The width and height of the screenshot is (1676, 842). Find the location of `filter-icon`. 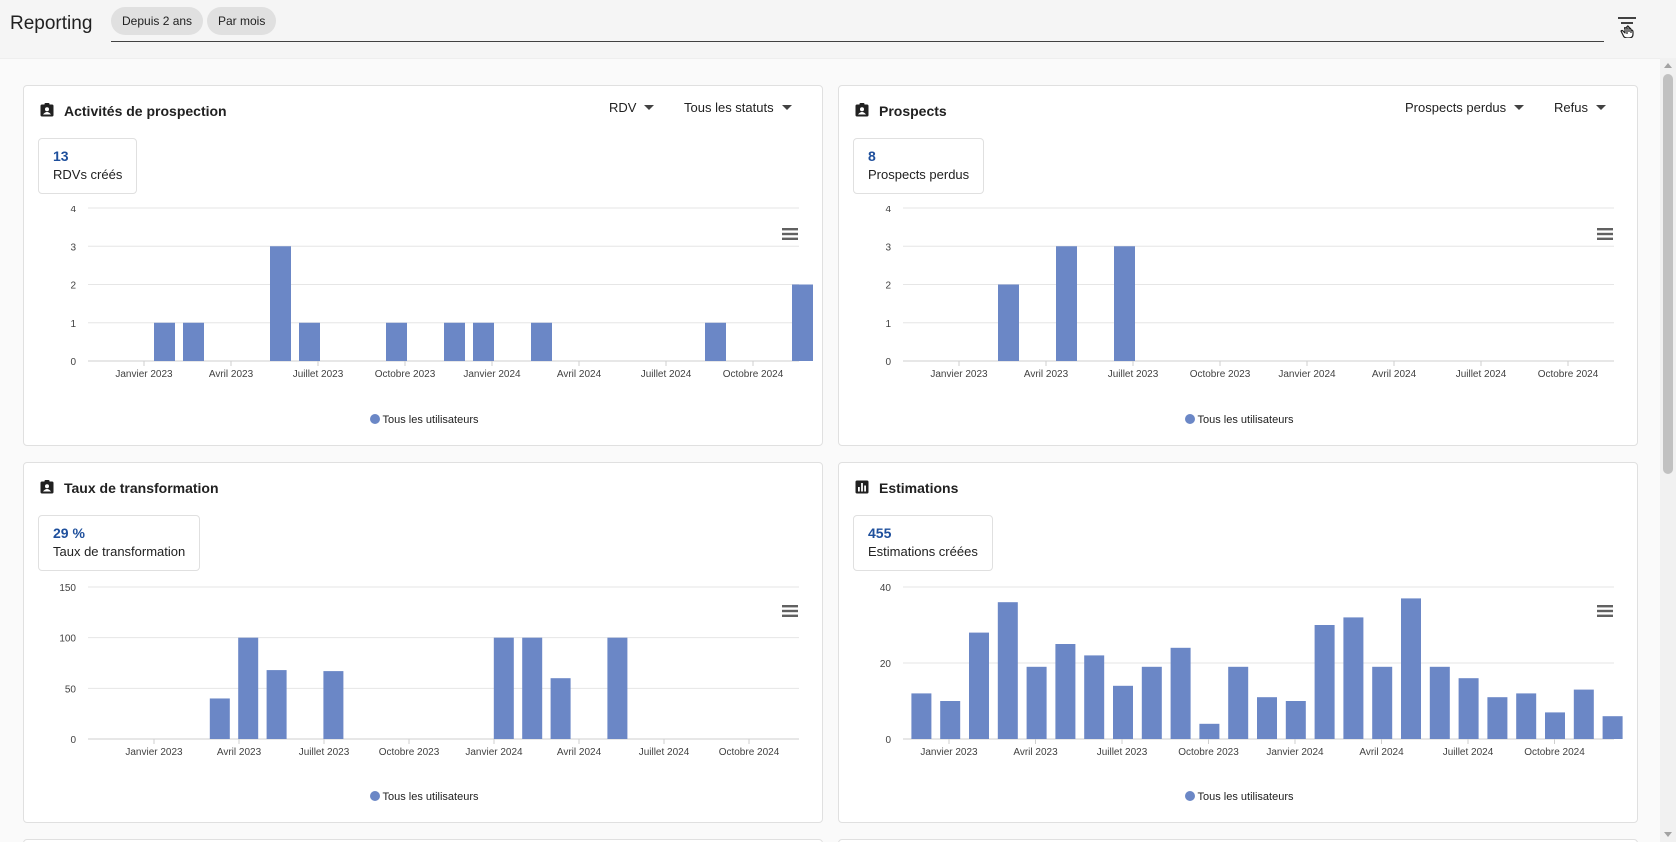

filter-icon is located at coordinates (1627, 27).